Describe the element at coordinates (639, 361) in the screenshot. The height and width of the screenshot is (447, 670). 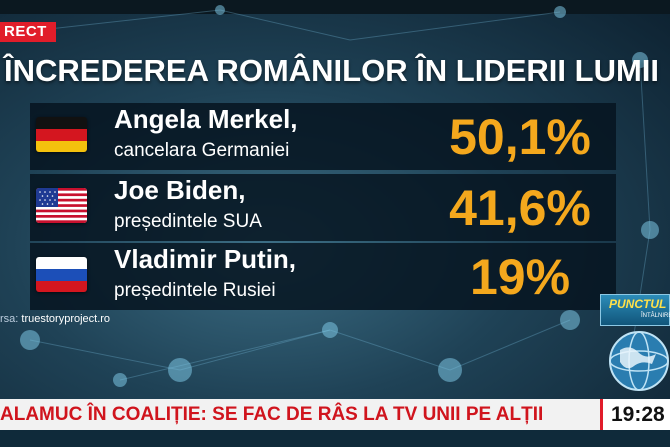
I see `globe-icon` at that location.